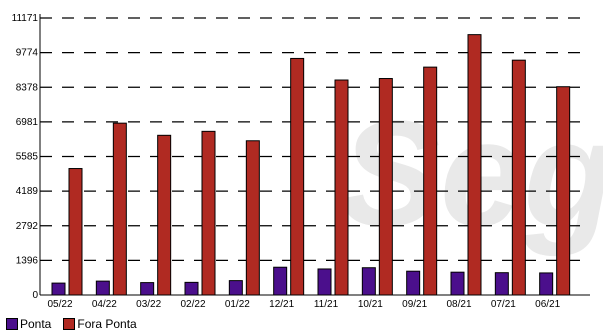 This screenshot has height=333, width=603. I want to click on x-tick-label: 03/22, so click(148, 304).